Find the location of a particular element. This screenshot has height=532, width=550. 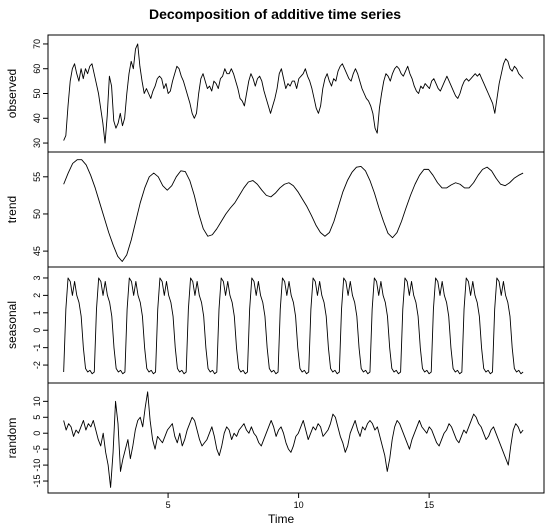

y-tick-label-seasonal: 1 is located at coordinates (37, 312).